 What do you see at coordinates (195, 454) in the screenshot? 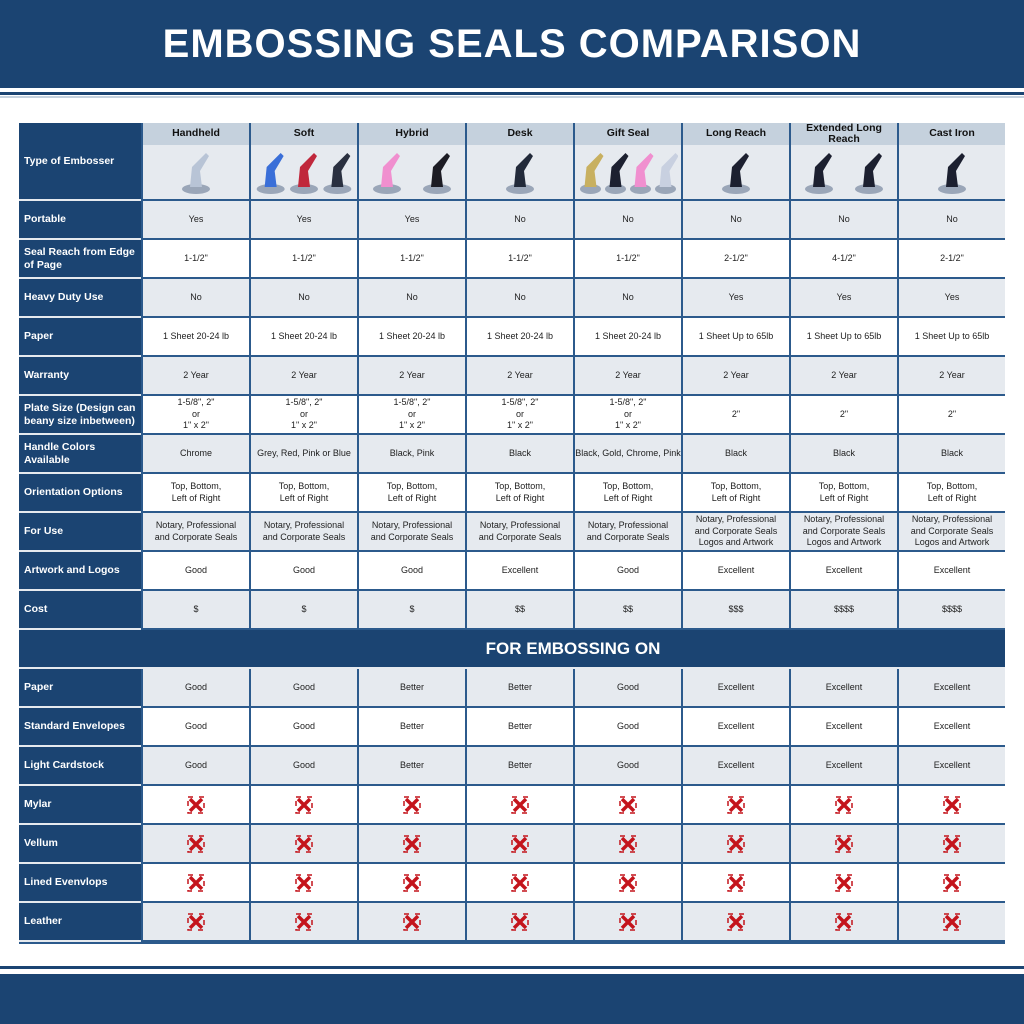
I see `table-cell: Chrome` at bounding box center [195, 454].